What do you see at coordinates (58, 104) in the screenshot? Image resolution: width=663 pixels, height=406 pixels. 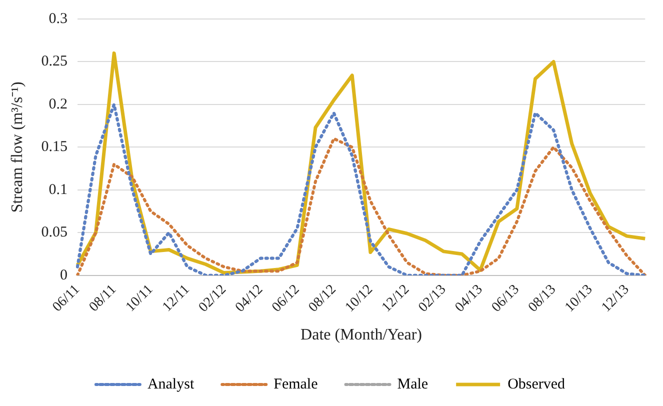 I see `y-tick-label: 0.2` at bounding box center [58, 104].